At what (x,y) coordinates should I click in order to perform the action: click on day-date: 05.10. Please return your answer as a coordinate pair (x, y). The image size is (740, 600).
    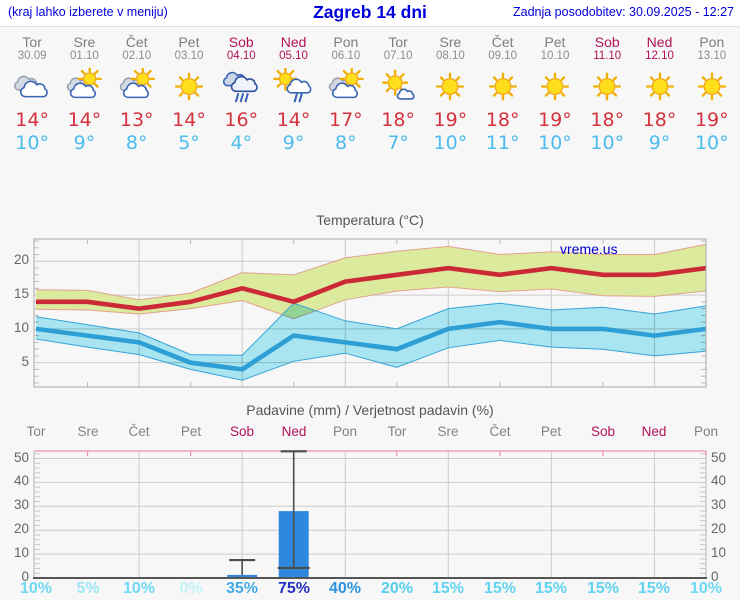
    Looking at the image, I should click on (293, 56).